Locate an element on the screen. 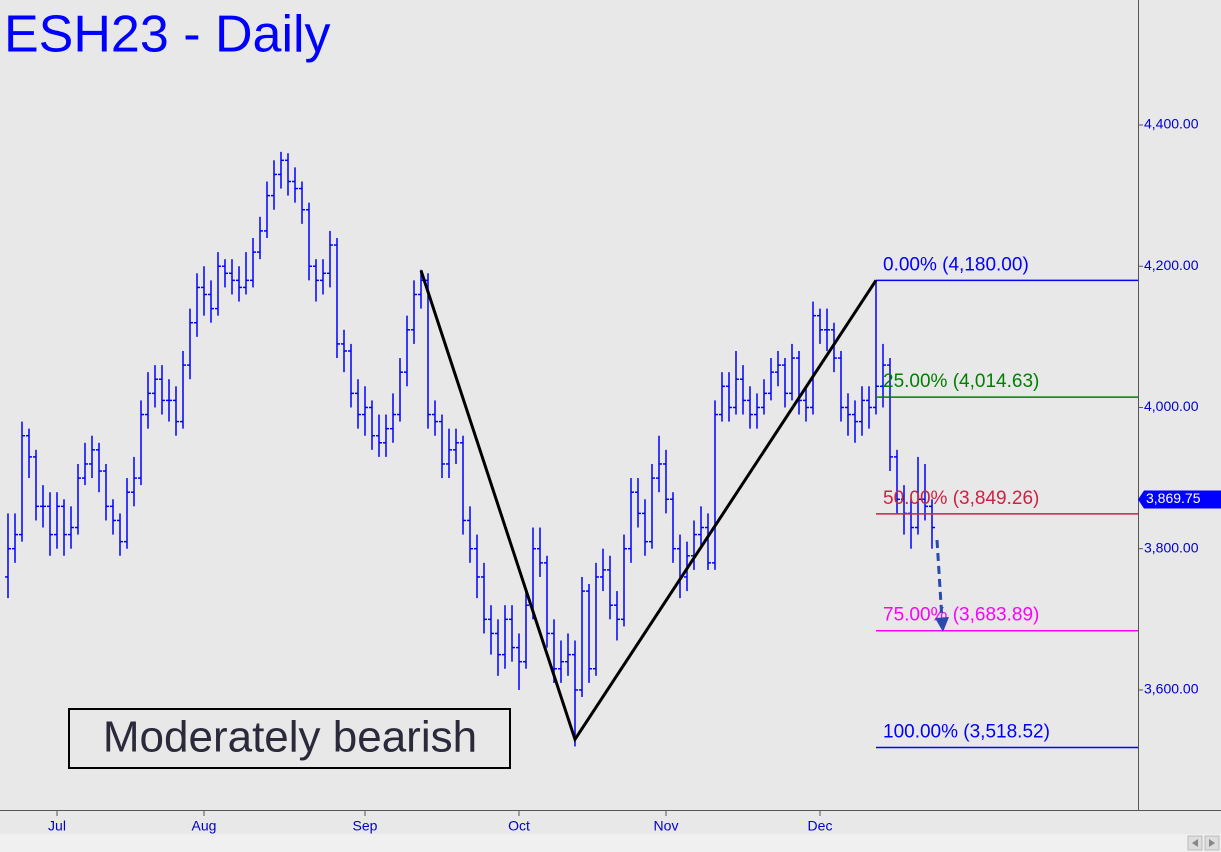 This screenshot has height=852, width=1221. last-price-label: 3,869.75 is located at coordinates (1173, 498).